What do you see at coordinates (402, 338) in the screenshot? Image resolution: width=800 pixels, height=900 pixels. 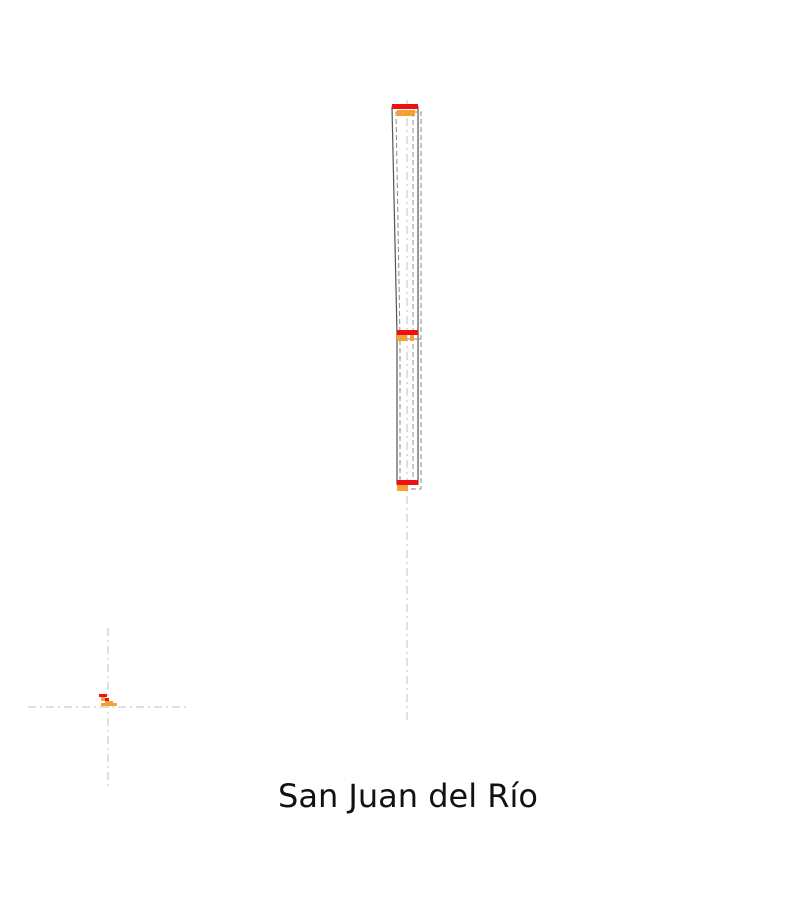 I see `middle-marker-orange-left` at bounding box center [402, 338].